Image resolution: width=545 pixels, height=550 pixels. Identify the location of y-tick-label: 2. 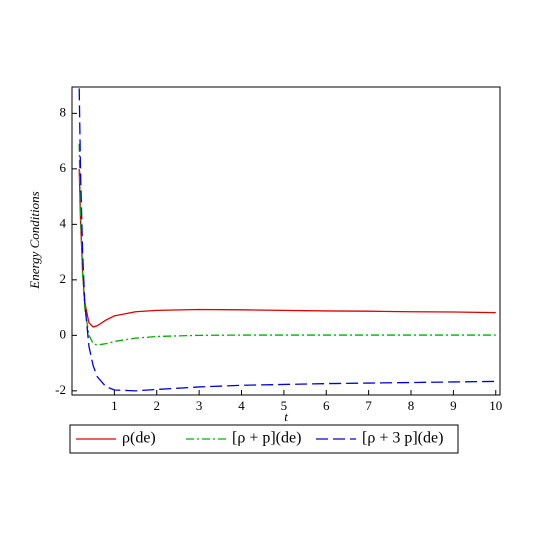
(63, 278).